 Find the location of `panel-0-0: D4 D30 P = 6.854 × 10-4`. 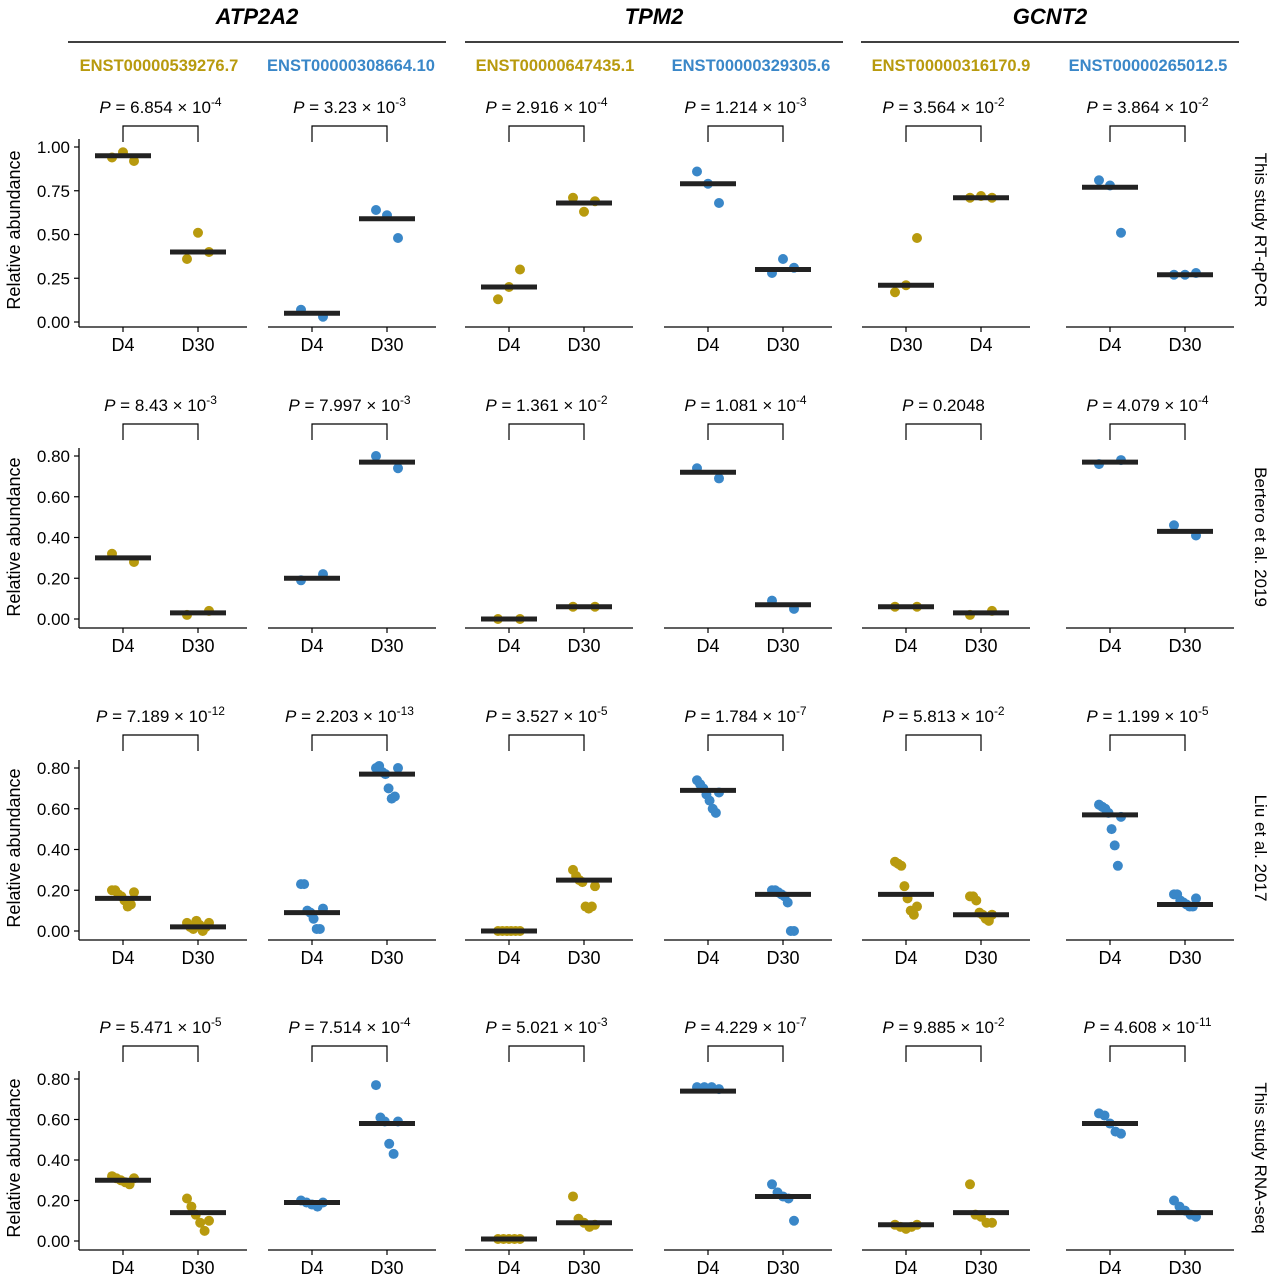

panel-0-0: D4 D30 P = 6.854 × 10-4 is located at coordinates (163, 225).